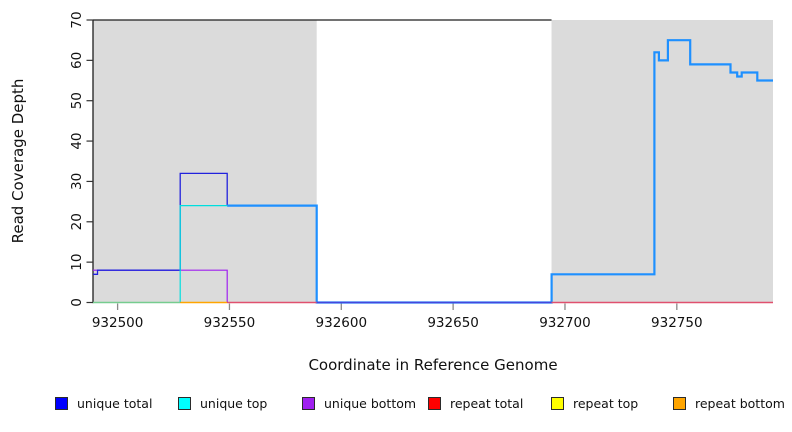  Describe the element at coordinates (342, 323) in the screenshot. I see `x-tick-label: 932600` at that location.